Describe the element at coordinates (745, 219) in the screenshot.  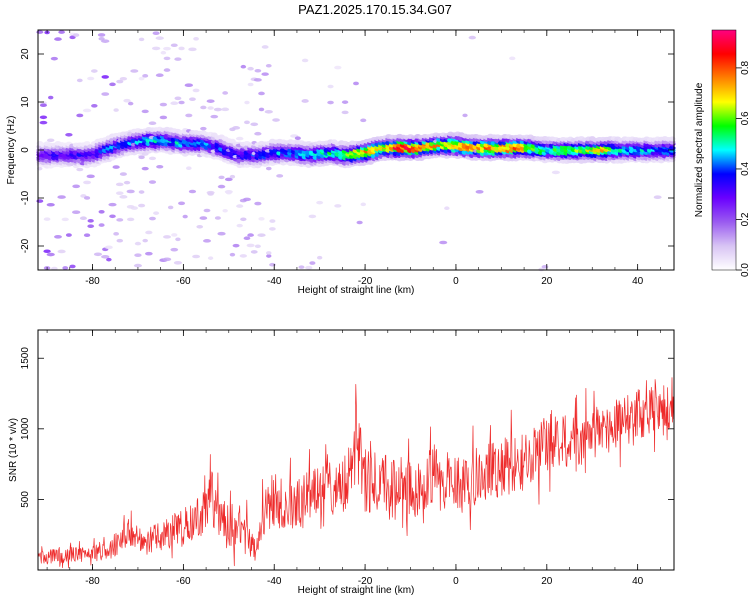
I see `colorbar-tick-label: 0.2` at that location.